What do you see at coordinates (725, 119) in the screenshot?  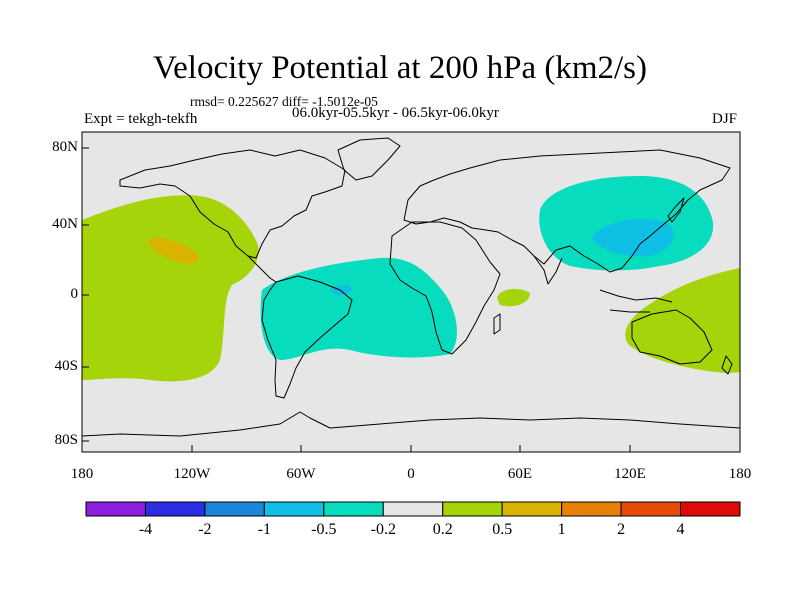 I see `season-label: DJF` at bounding box center [725, 119].